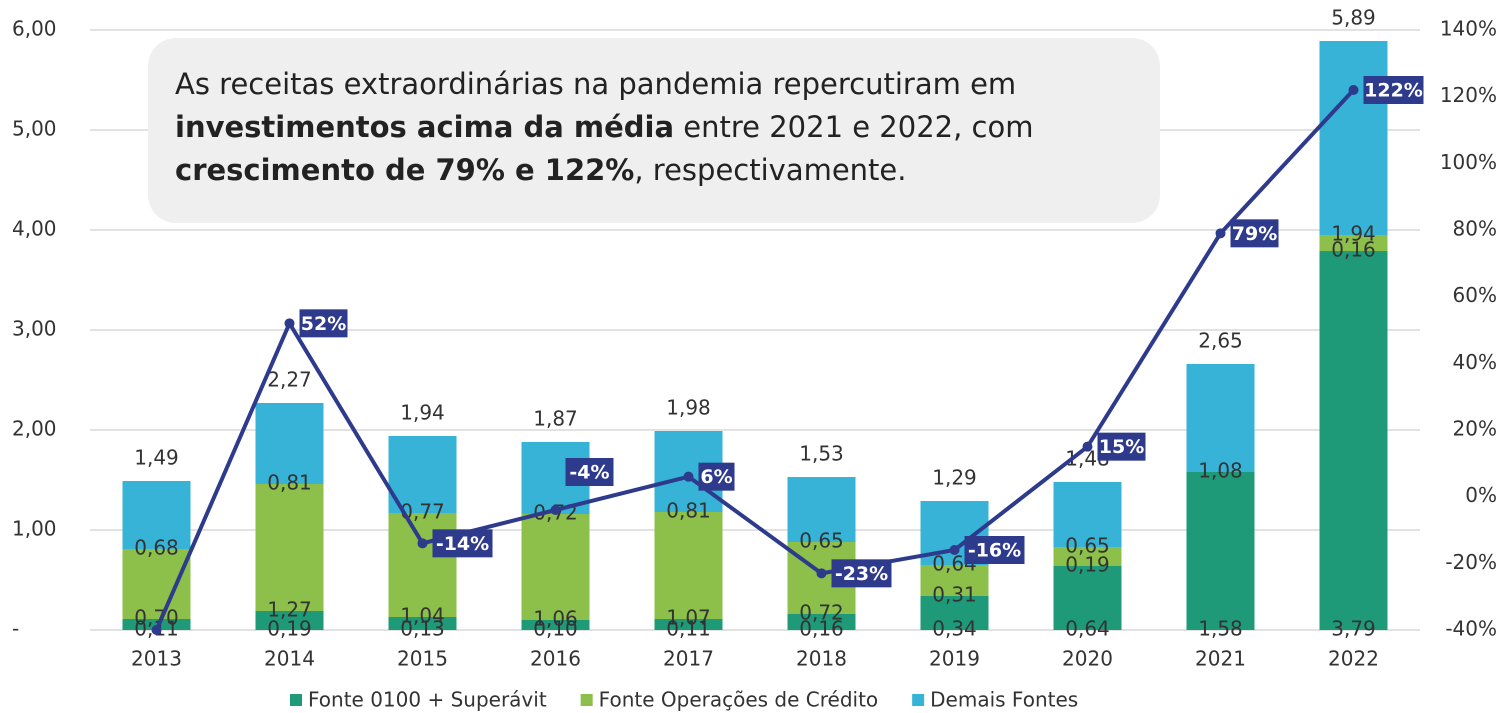 This screenshot has height=713, width=1502. I want to click on line-label: 79%, so click(1254, 234).